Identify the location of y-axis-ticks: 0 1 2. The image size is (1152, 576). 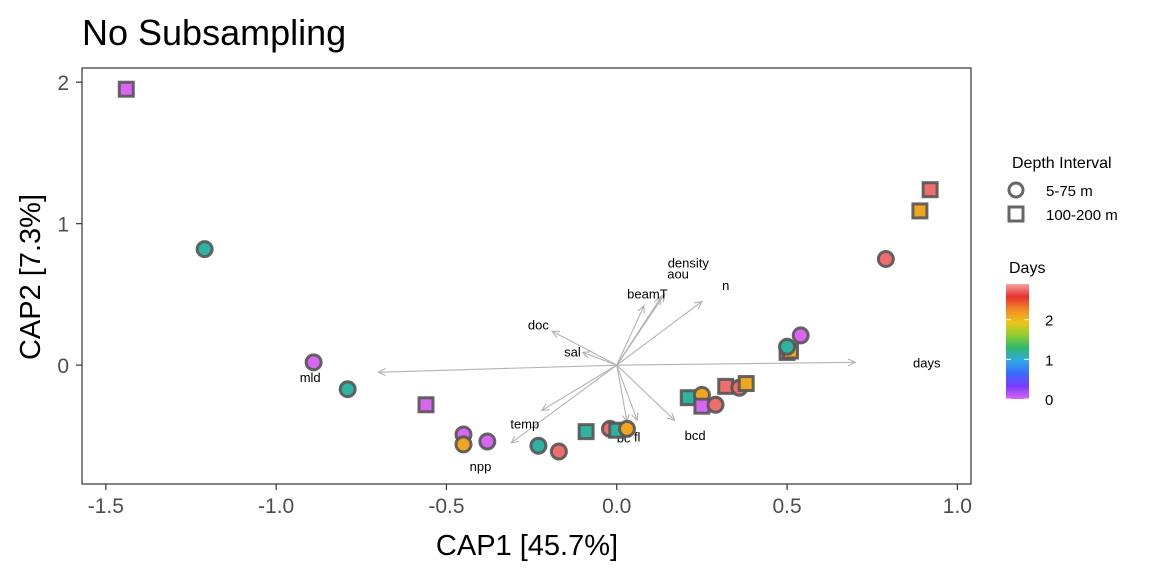
(69, 225).